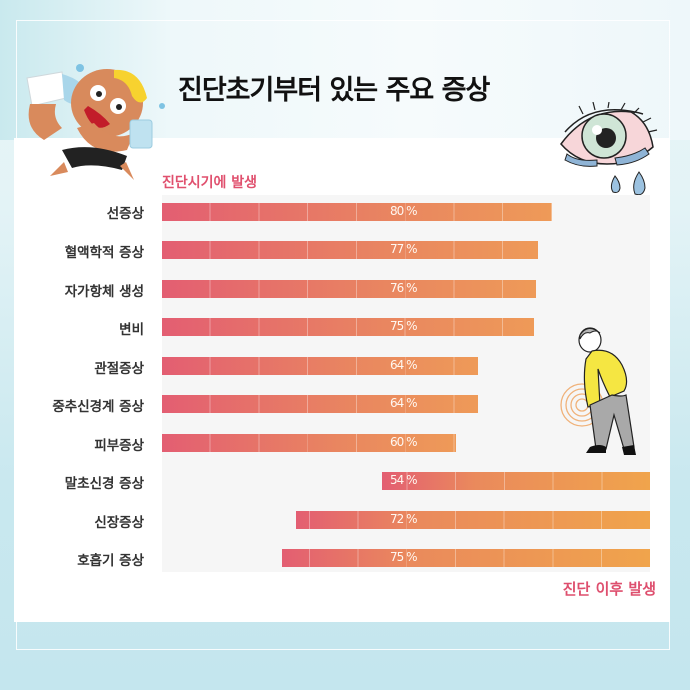 This screenshot has width=690, height=690. I want to click on row-label: 자가항체 생성, so click(104, 292).